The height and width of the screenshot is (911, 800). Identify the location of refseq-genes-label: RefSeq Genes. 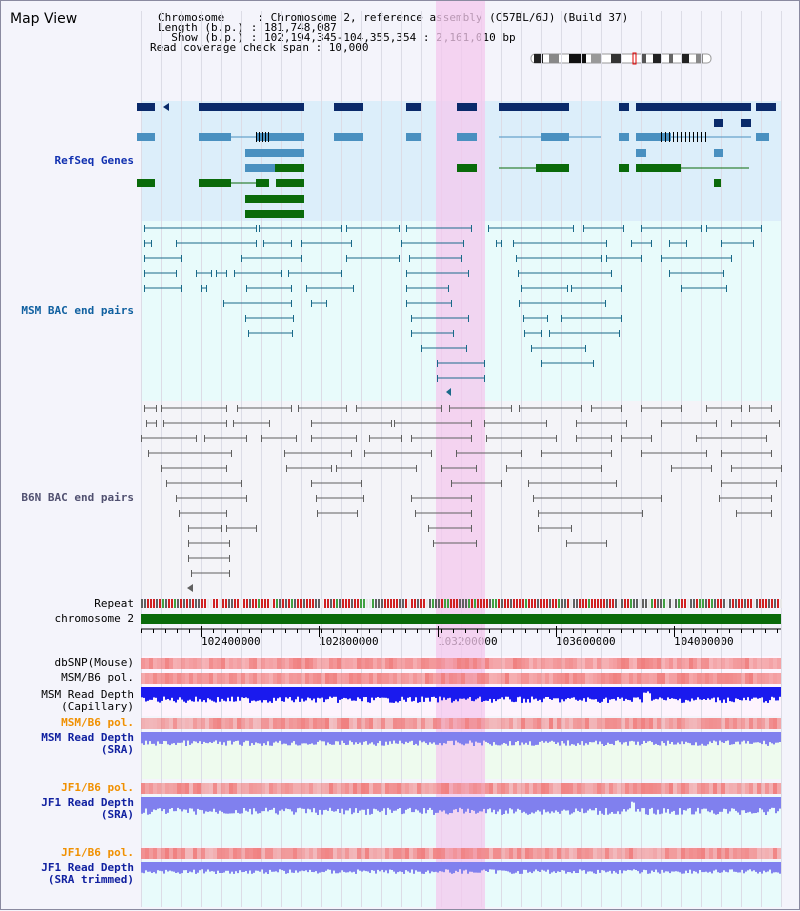
(94, 160).